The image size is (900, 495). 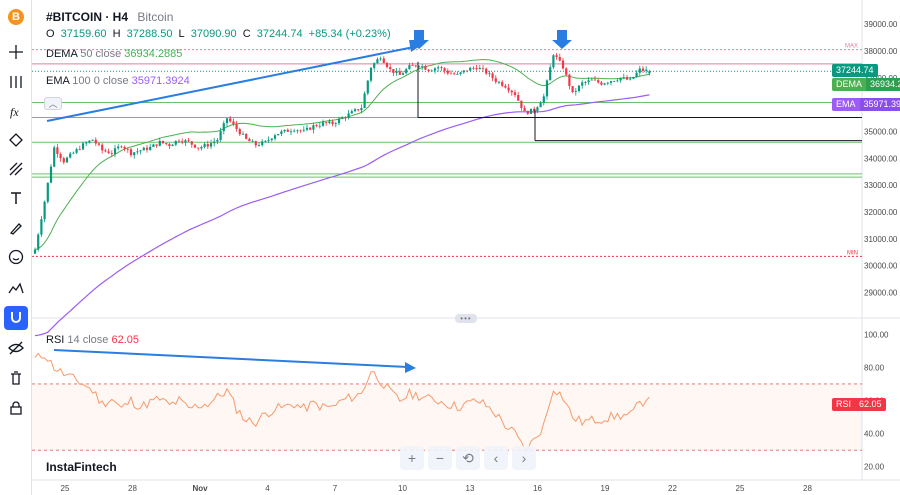 I want to click on fx-tool-button: fx, so click(x=16, y=111).